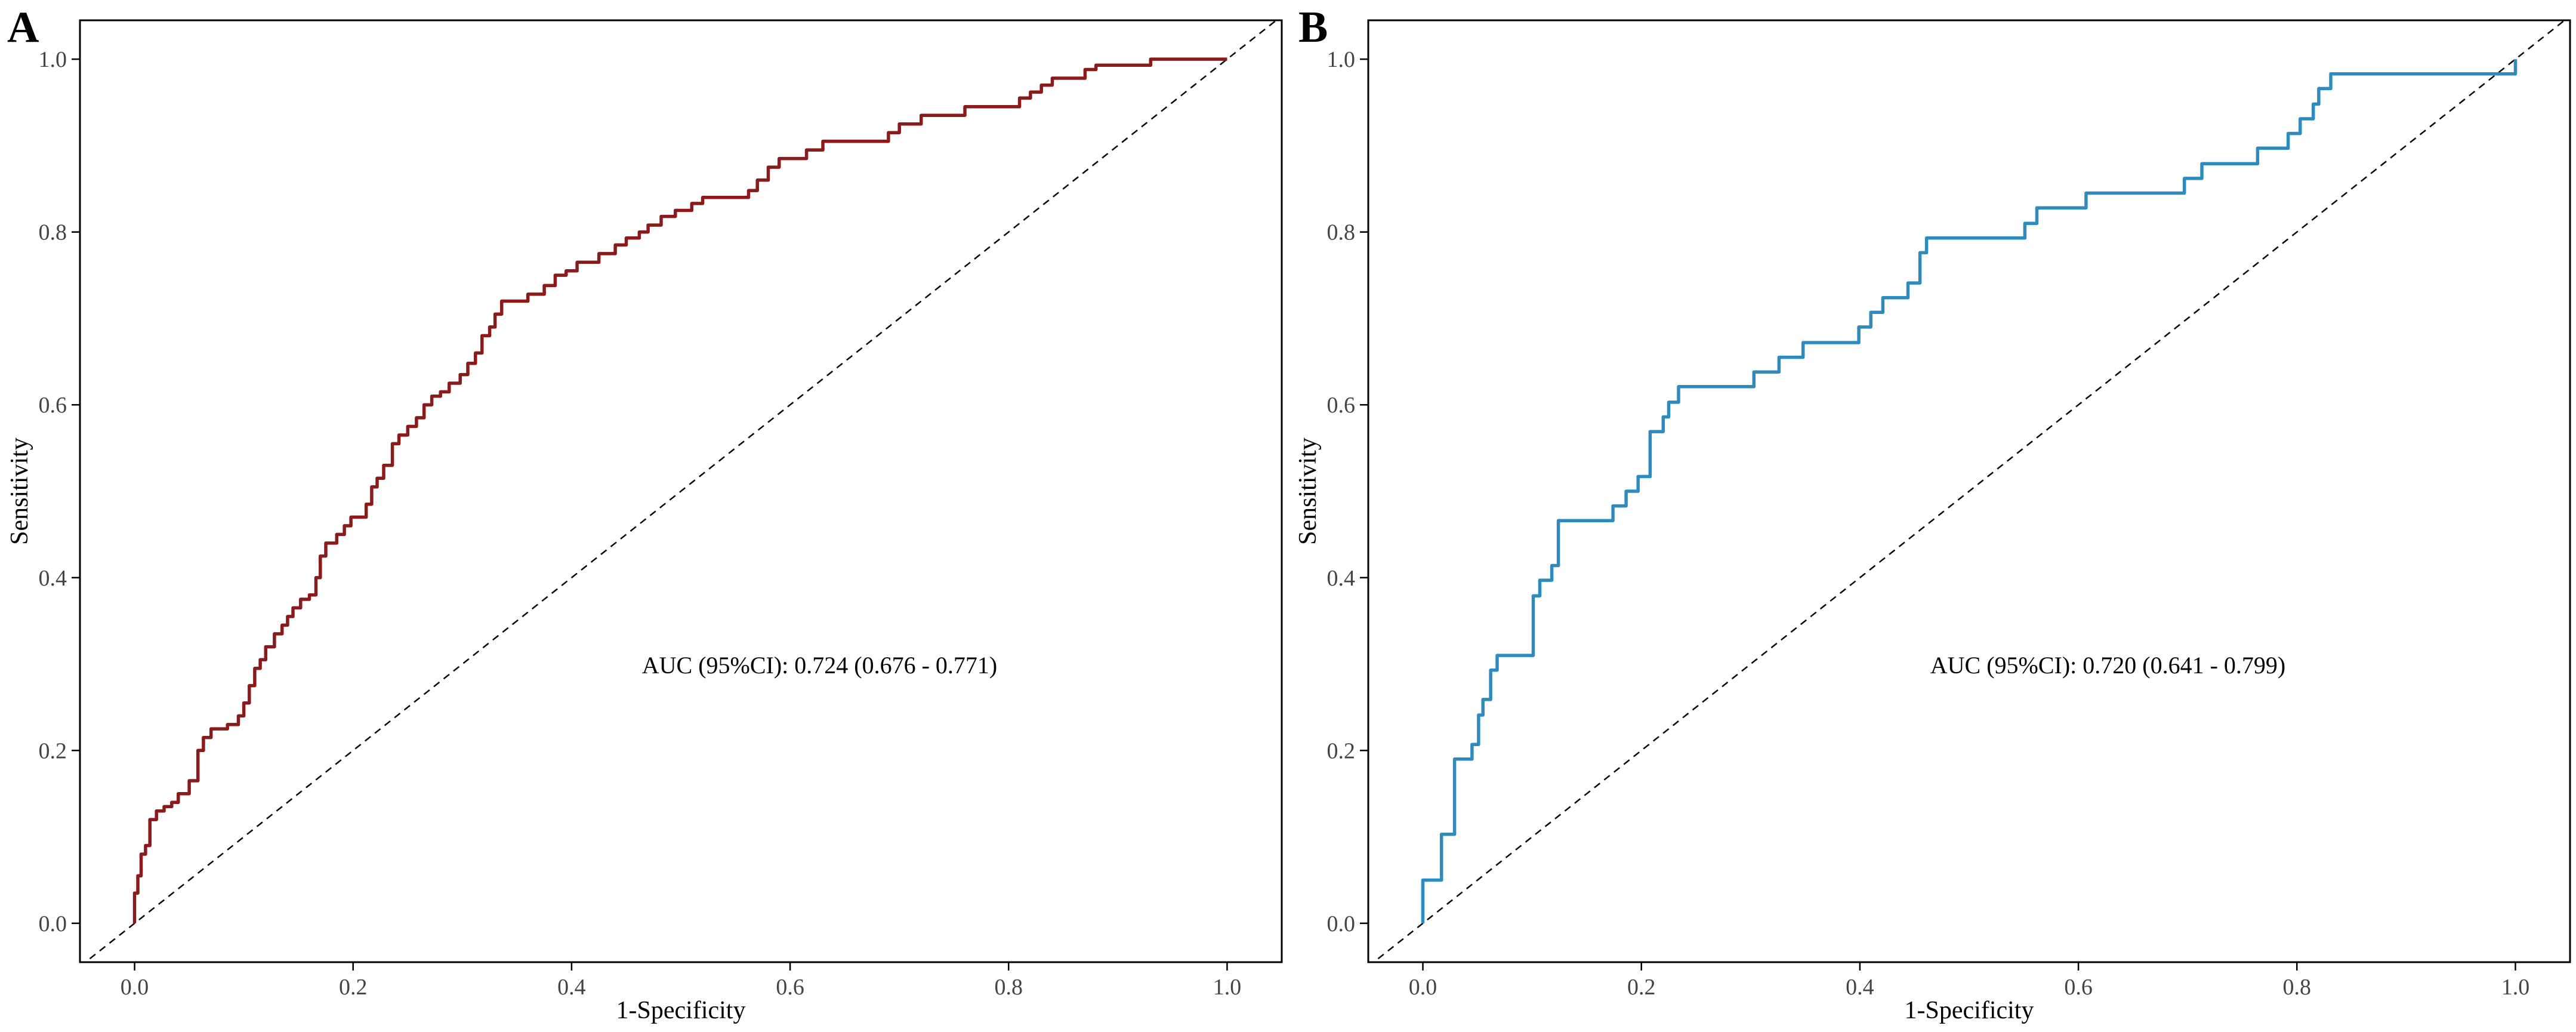  I want to click on auc-annotation: AUC (95%CI): 0.724 (0.676 - 0.771), so click(820, 665).